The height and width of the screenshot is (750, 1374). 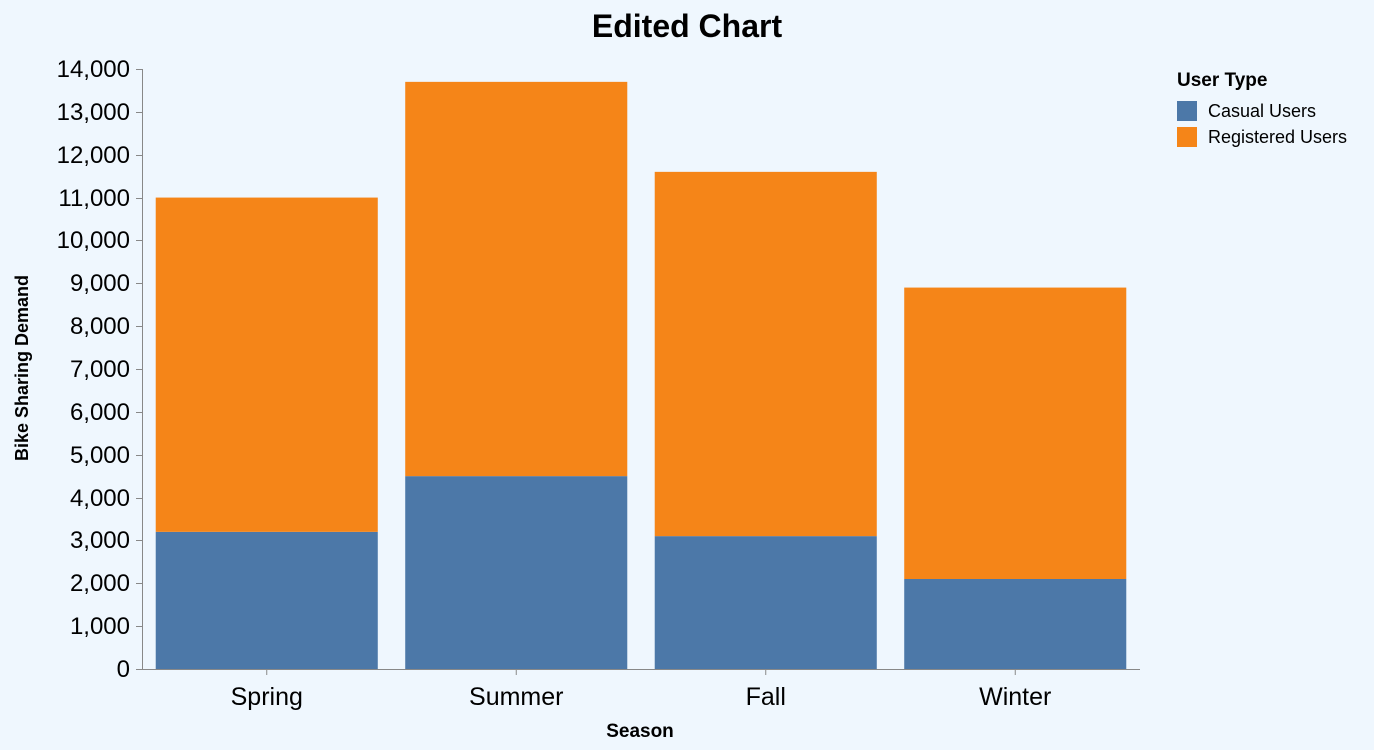 I want to click on y-tick-label: 12,000, so click(x=93, y=155).